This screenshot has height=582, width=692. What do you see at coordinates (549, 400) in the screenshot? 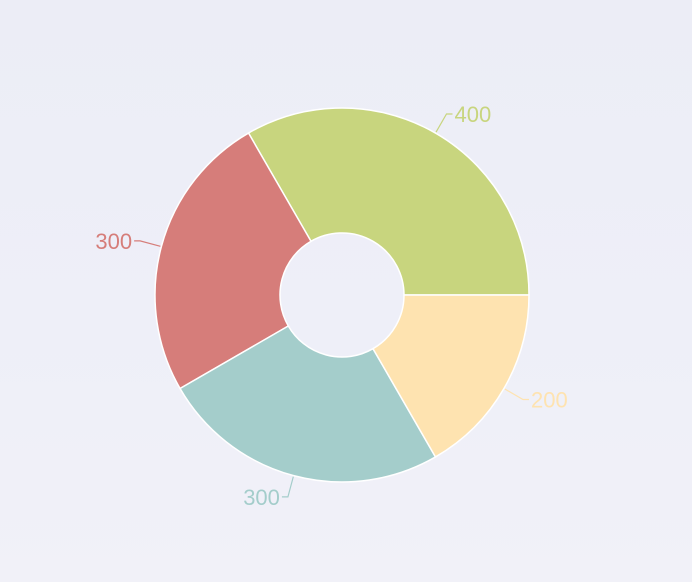
I see `data-label-4: 200` at bounding box center [549, 400].